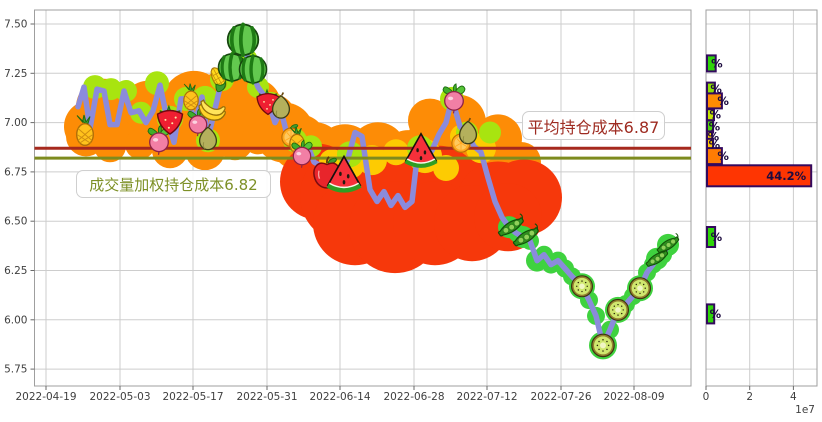 The image size is (822, 422). Describe the element at coordinates (173, 184) in the screenshot. I see `vwap-cost-annotation: 成交量加权持仓成本6.82` at that location.